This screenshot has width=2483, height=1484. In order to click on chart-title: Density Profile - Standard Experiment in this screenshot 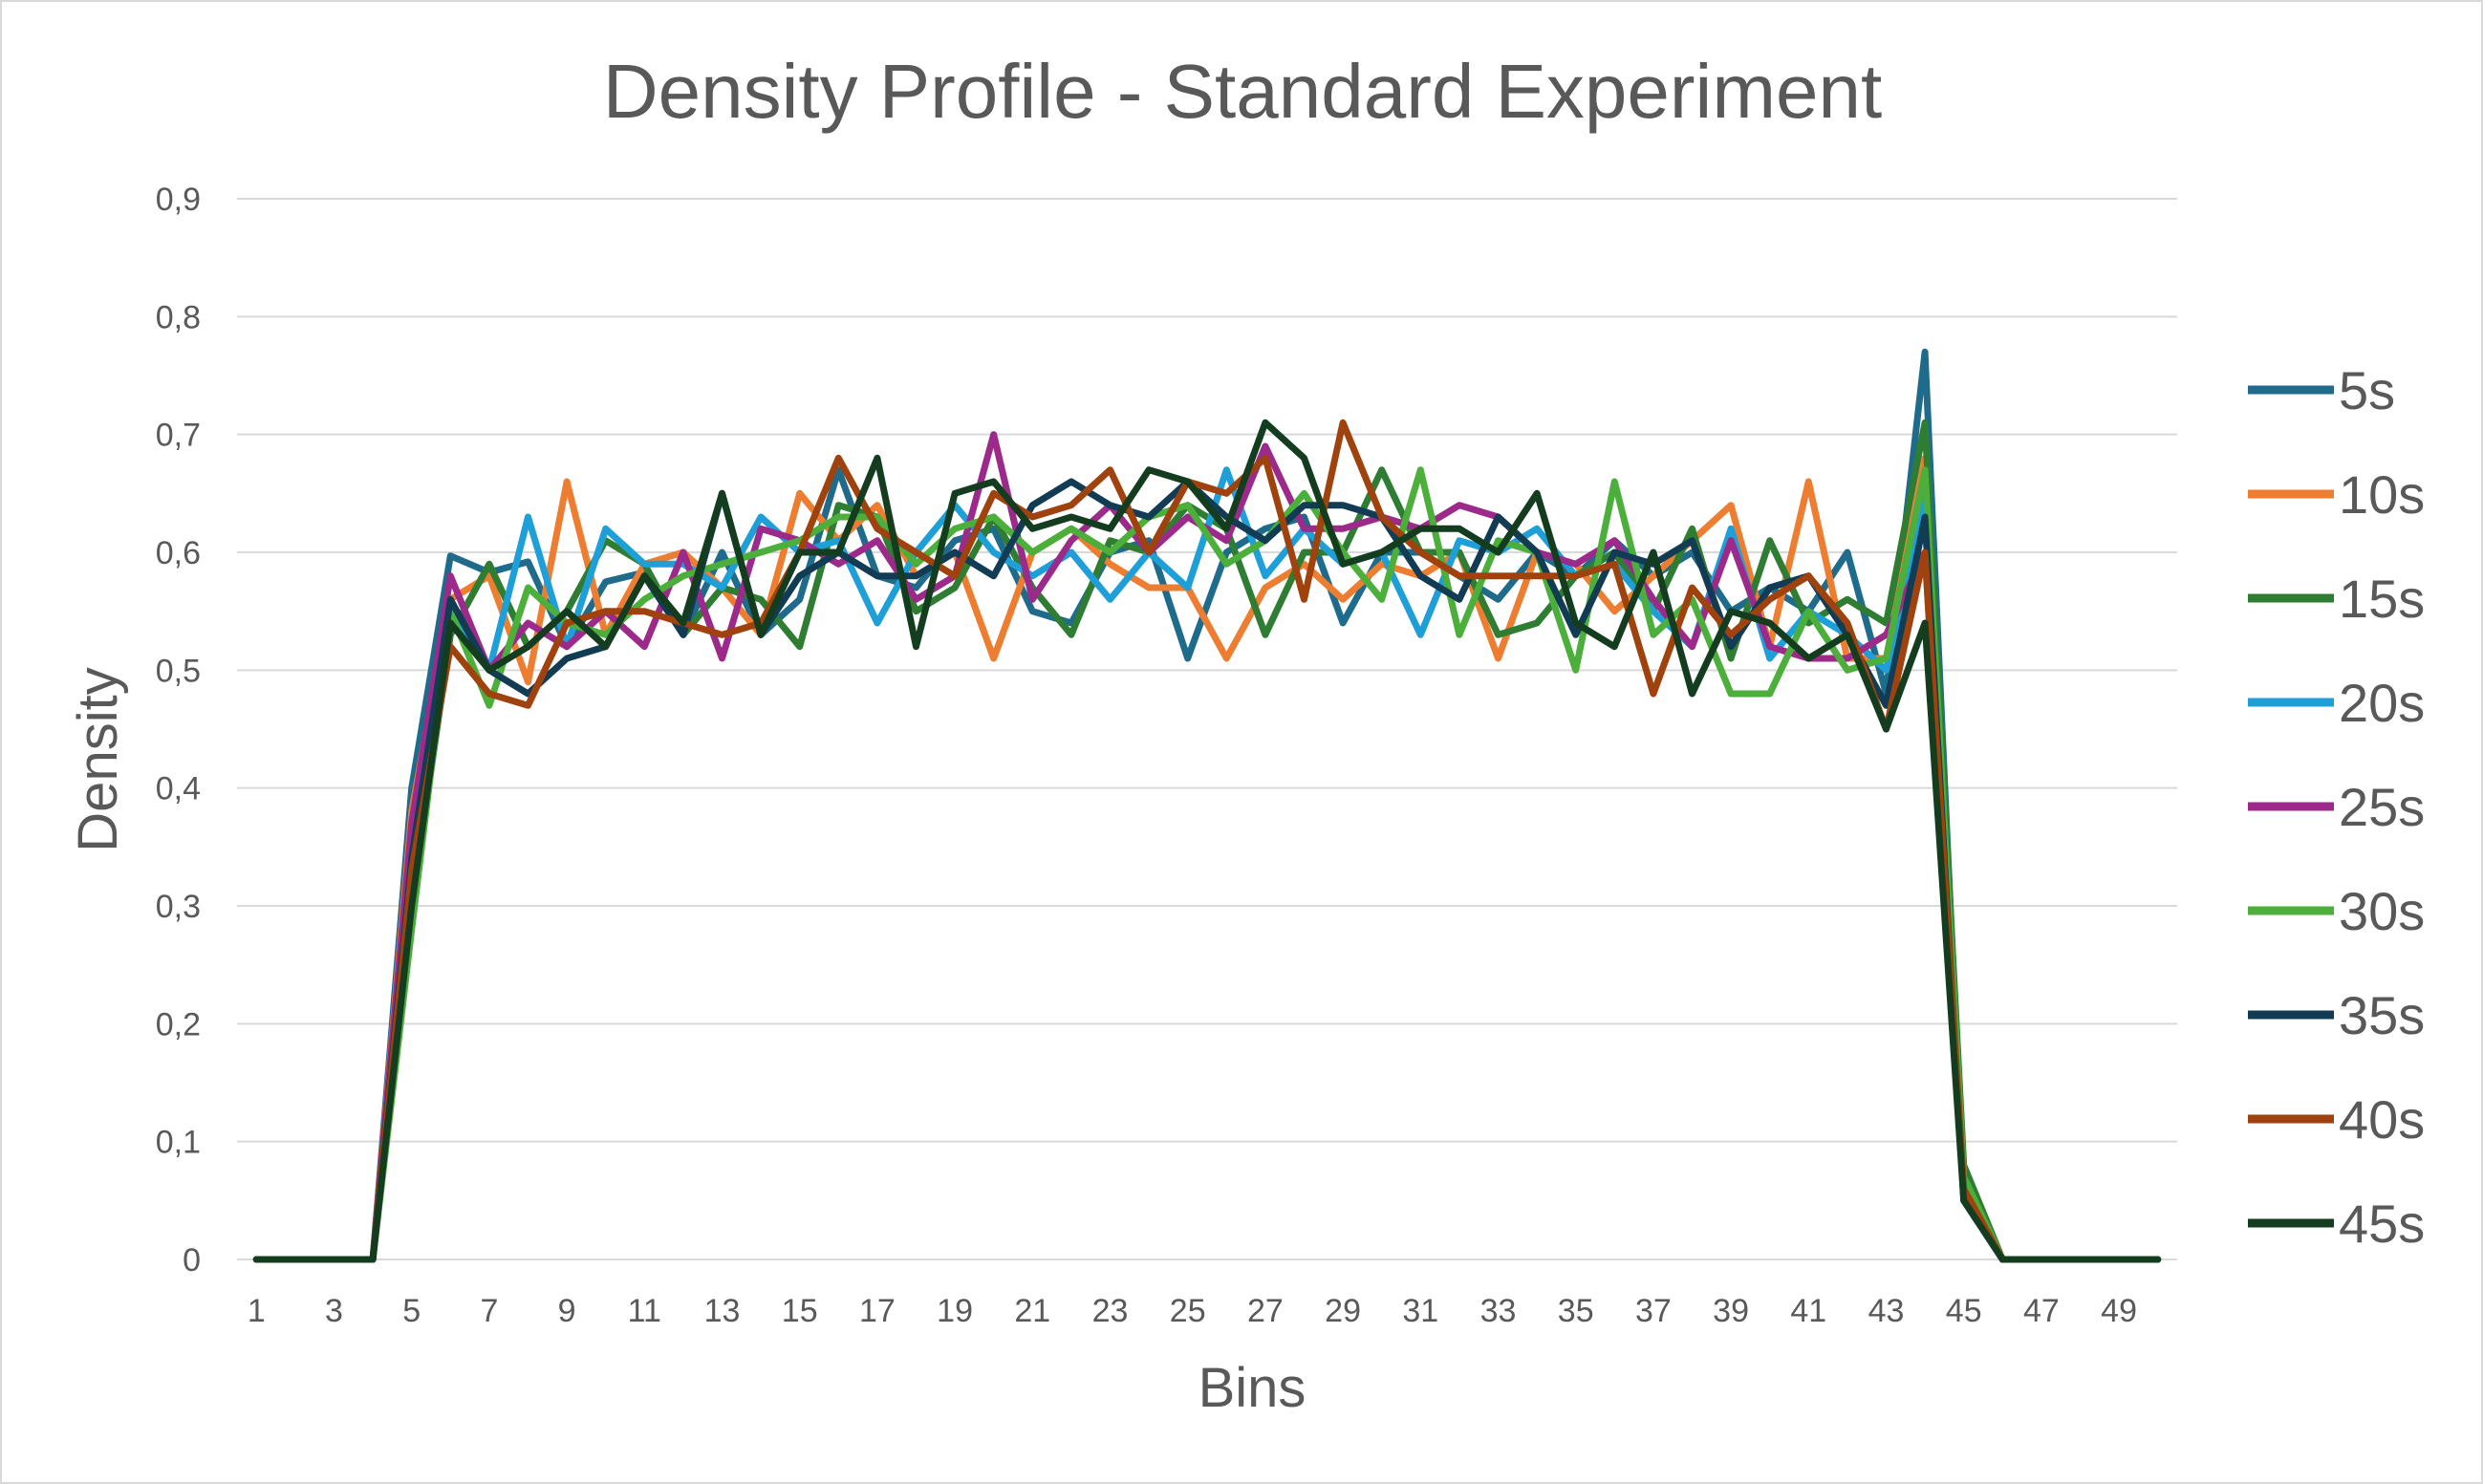, I will do `click(1242, 92)`.